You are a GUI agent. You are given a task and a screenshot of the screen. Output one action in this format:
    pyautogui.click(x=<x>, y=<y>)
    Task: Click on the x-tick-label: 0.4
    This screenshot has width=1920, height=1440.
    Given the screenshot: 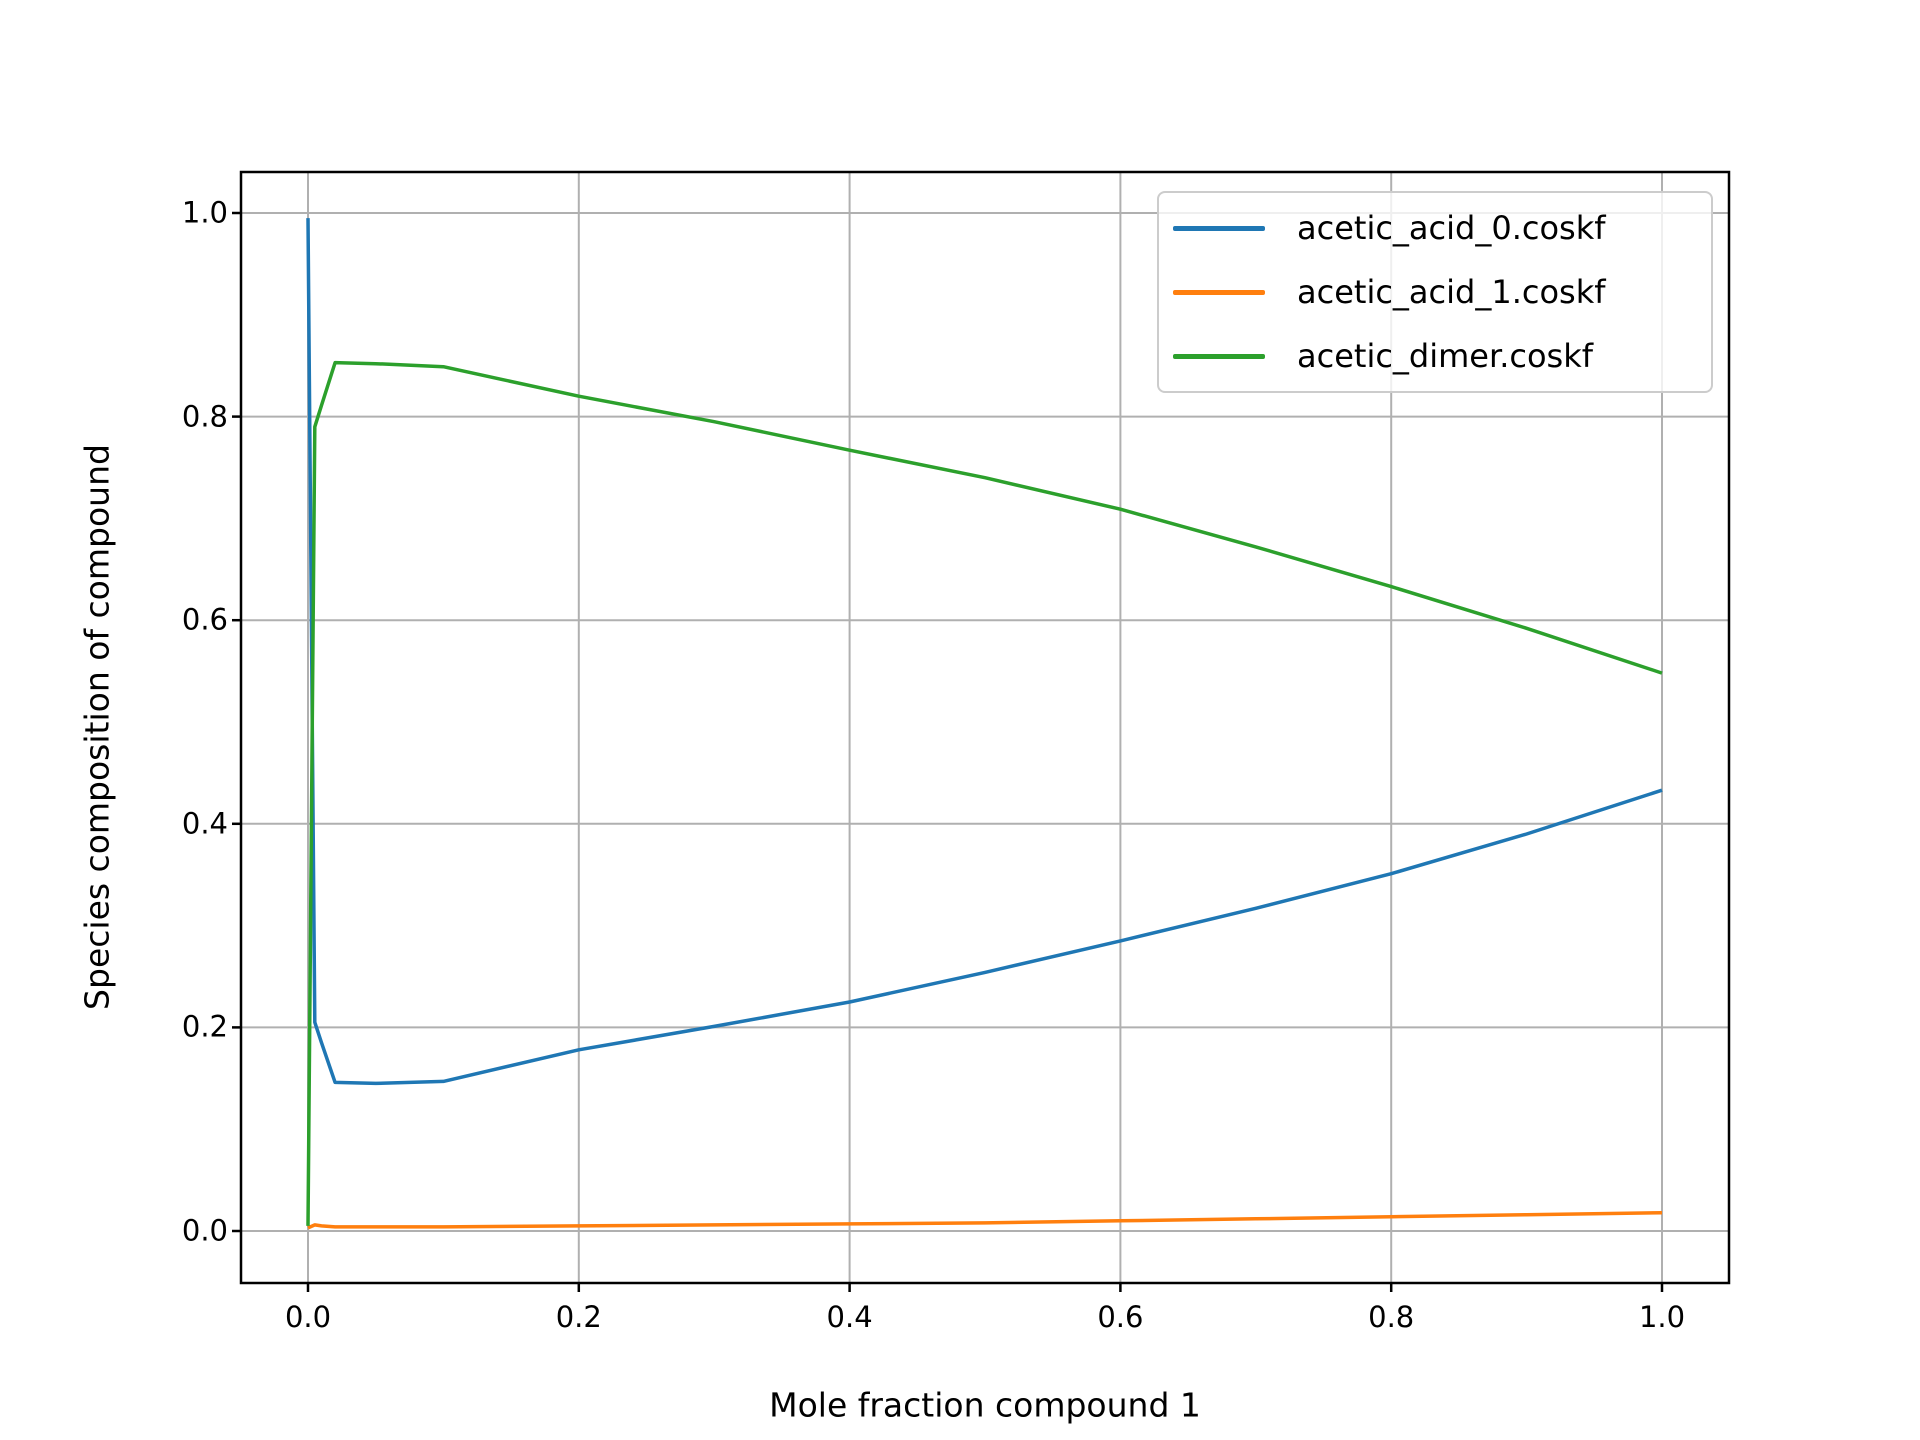 What is the action you would take?
    pyautogui.click(x=849, y=1317)
    